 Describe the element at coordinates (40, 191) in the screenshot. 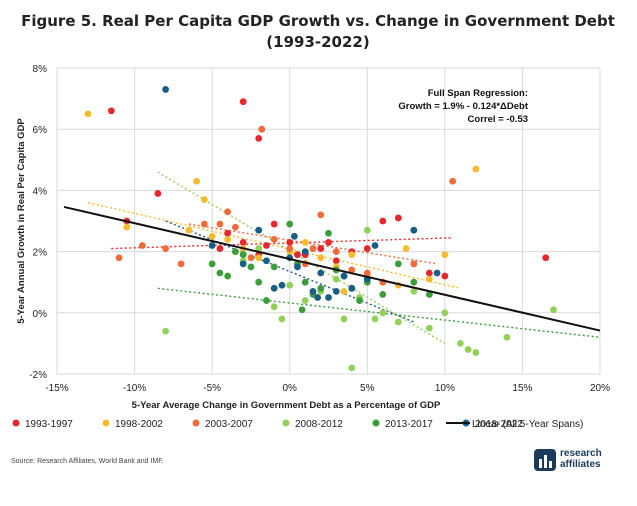

I see `y-tick-label: 4%` at that location.